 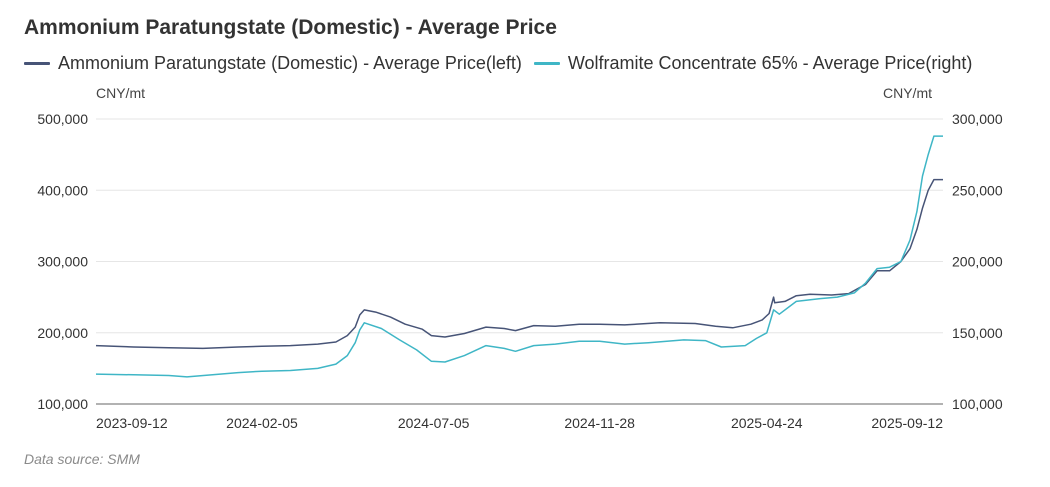 What do you see at coordinates (907, 93) in the screenshot?
I see `y-right-unit: CNY/mt` at bounding box center [907, 93].